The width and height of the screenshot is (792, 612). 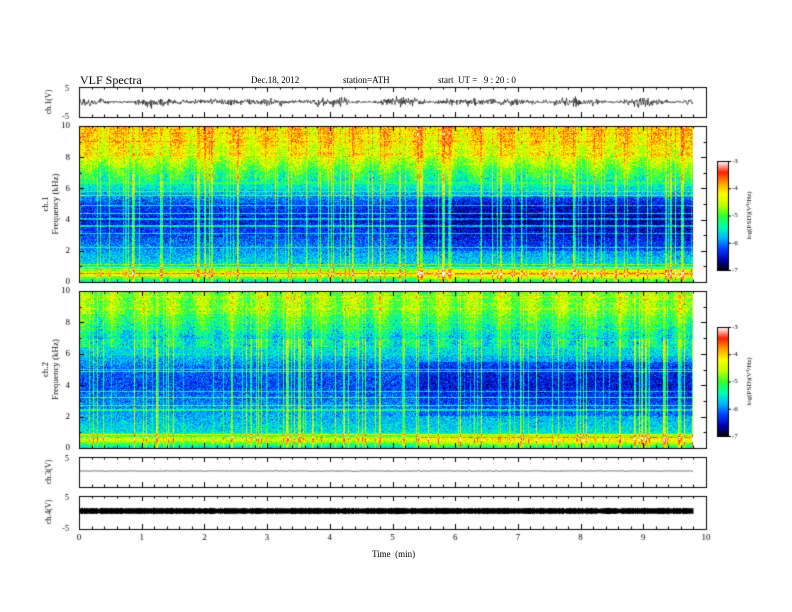 What do you see at coordinates (275, 80) in the screenshot?
I see `date-label: Dec.18, 2012` at bounding box center [275, 80].